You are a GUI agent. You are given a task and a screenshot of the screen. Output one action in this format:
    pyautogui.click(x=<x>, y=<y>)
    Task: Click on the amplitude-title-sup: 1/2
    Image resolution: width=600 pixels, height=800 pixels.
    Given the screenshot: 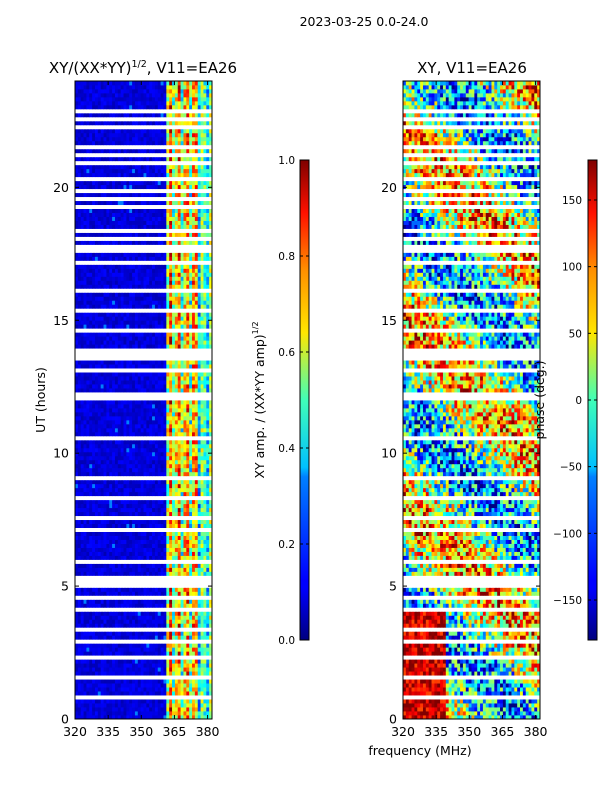 What is the action you would take?
    pyautogui.click(x=139, y=64)
    